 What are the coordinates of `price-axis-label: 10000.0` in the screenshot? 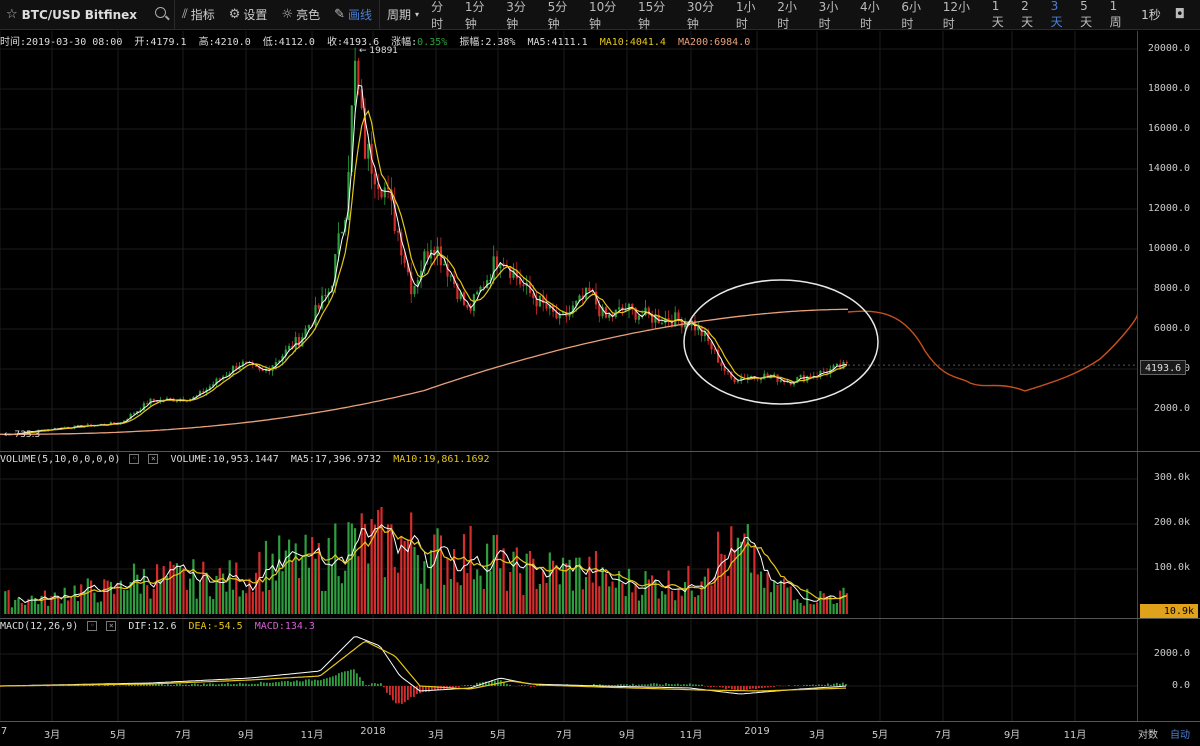 It's located at (1168, 248).